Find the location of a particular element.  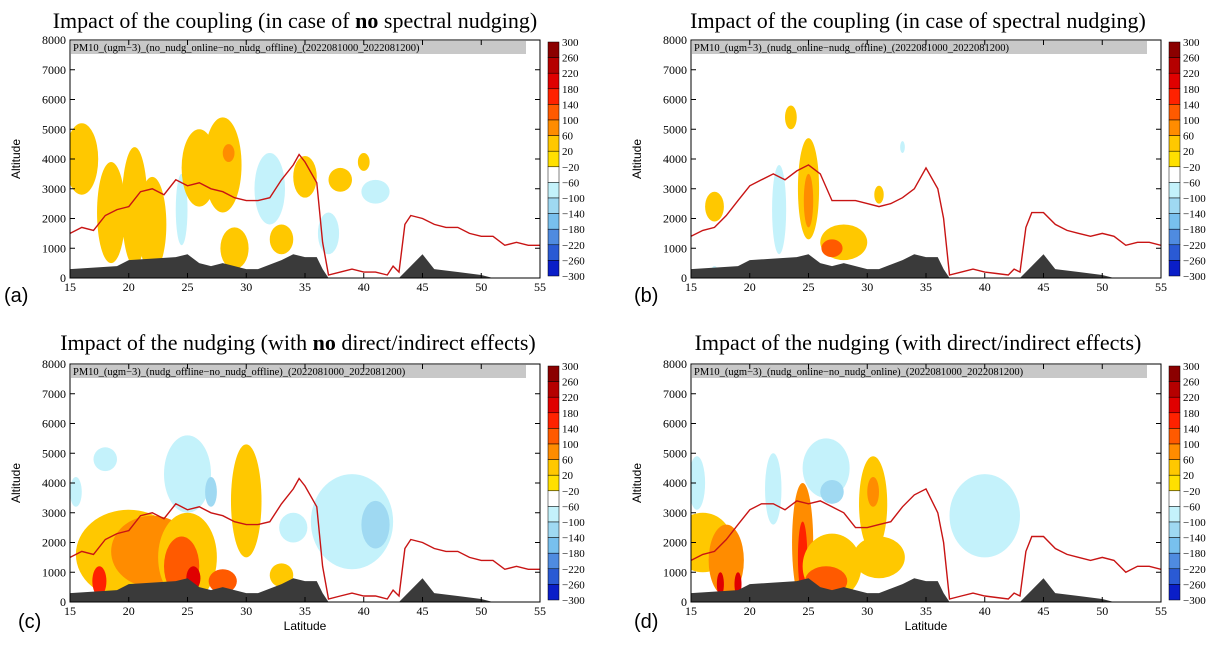

x-tick-label: 50 is located at coordinates (481, 287).